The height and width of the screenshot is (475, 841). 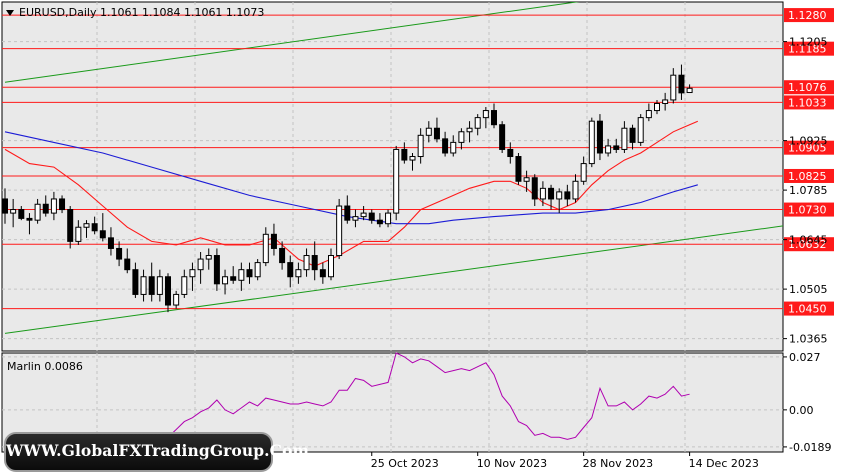 I want to click on level-tag-1.0632, so click(x=809, y=244).